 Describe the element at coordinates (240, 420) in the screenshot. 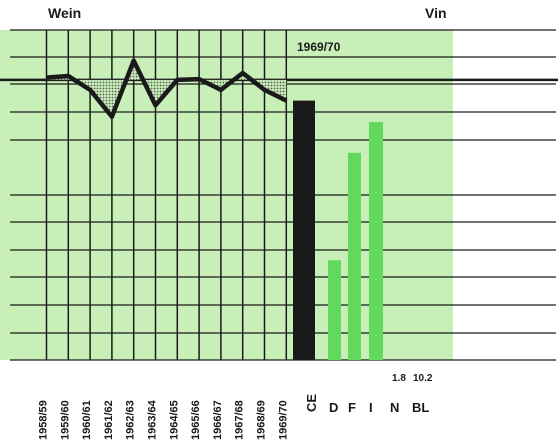

I see `x-tick-label: 1967/68` at that location.